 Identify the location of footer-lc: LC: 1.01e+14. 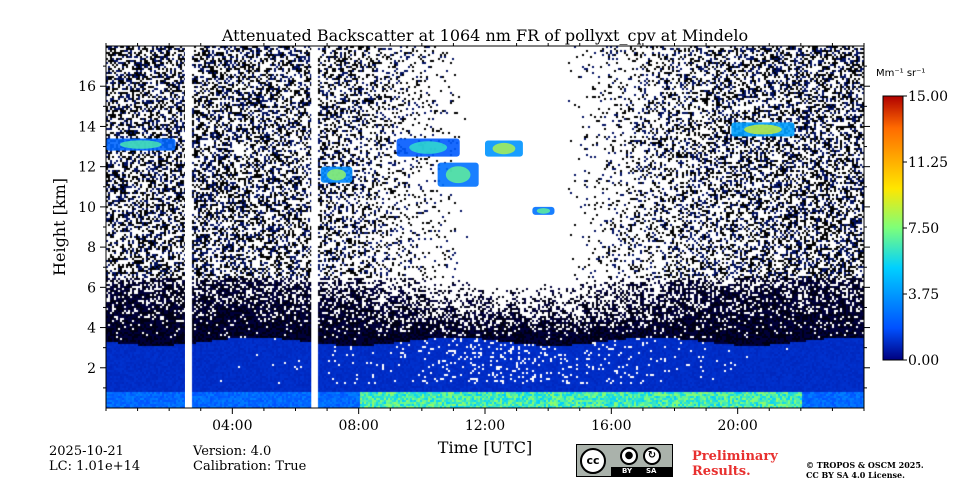
(95, 466).